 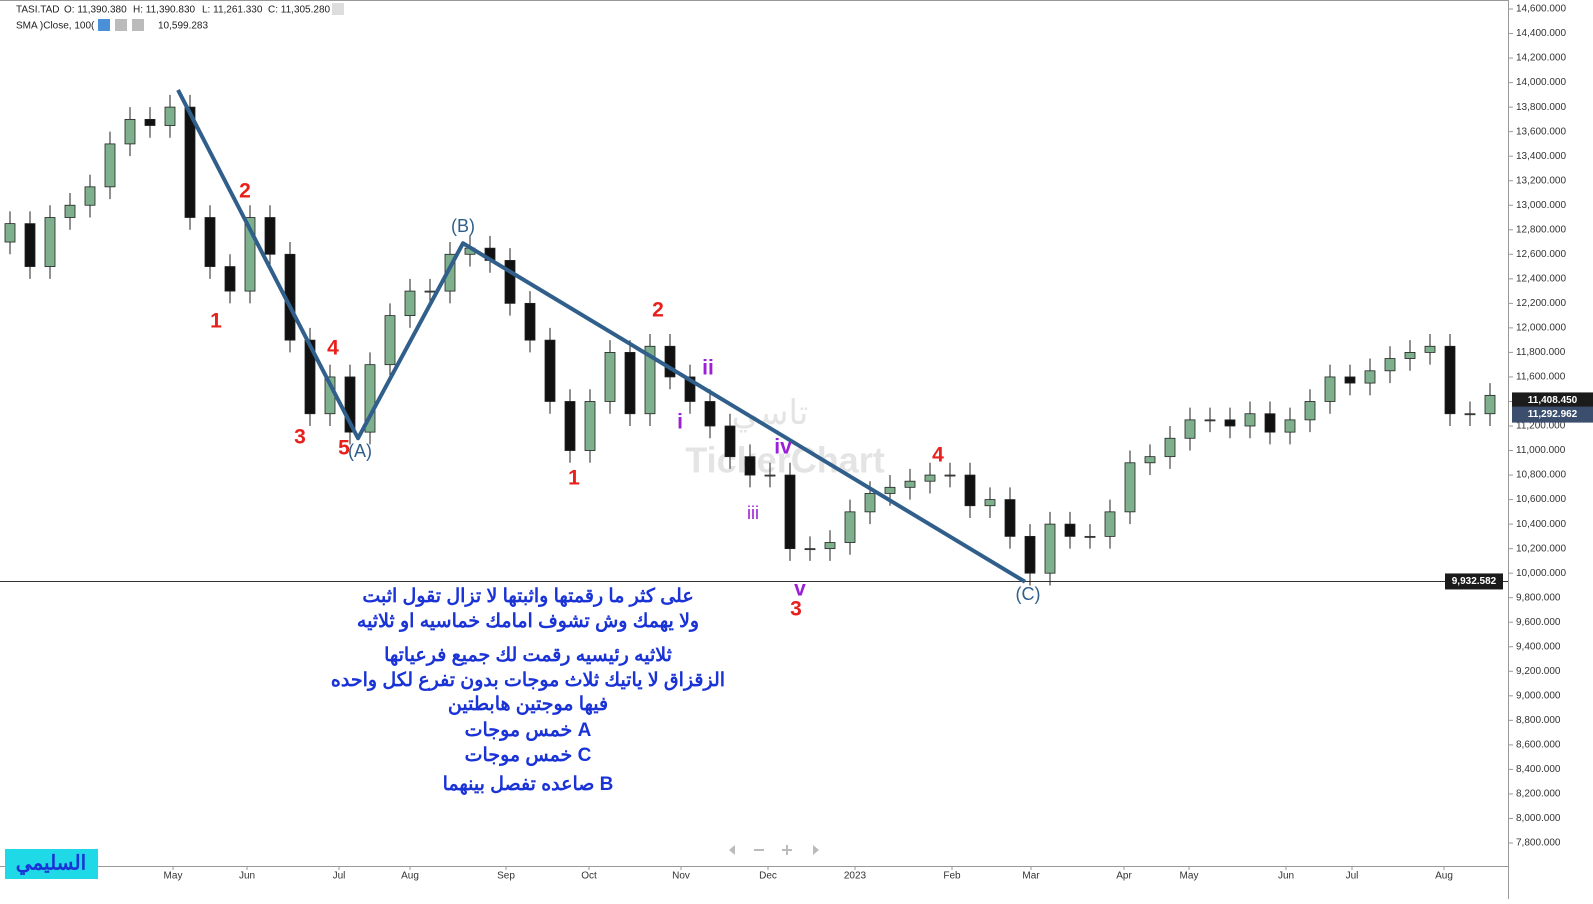 What do you see at coordinates (1541, 82) in the screenshot?
I see `y-tick-label: 14,000.000` at bounding box center [1541, 82].